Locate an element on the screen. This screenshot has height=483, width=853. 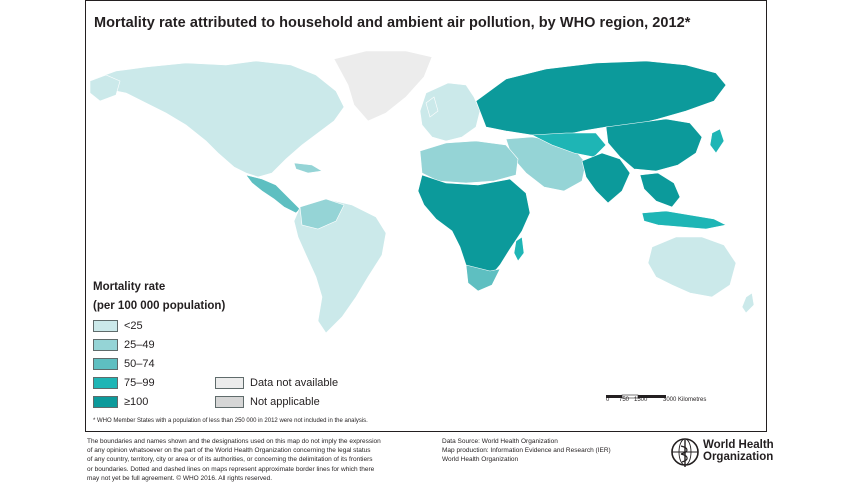
region-alaska is located at coordinates (105, 88).